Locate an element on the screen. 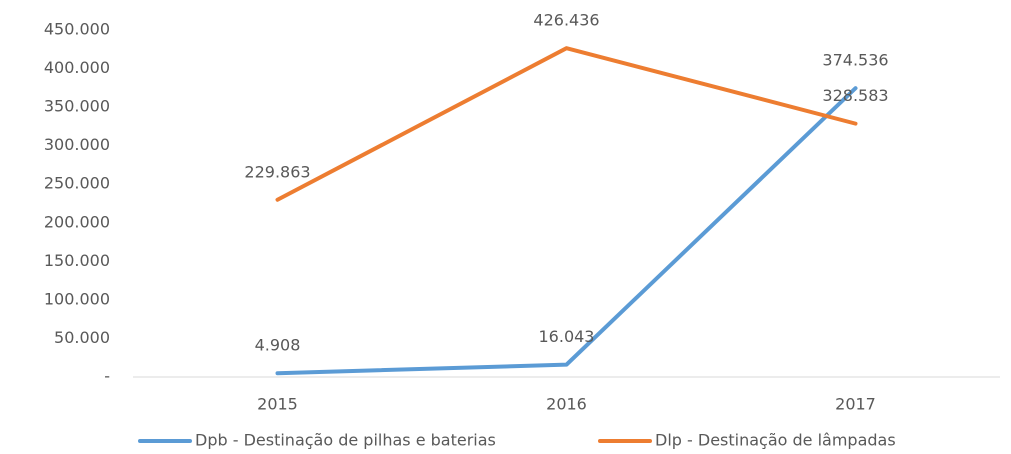  y-tick-label: 150.000 is located at coordinates (77, 260).